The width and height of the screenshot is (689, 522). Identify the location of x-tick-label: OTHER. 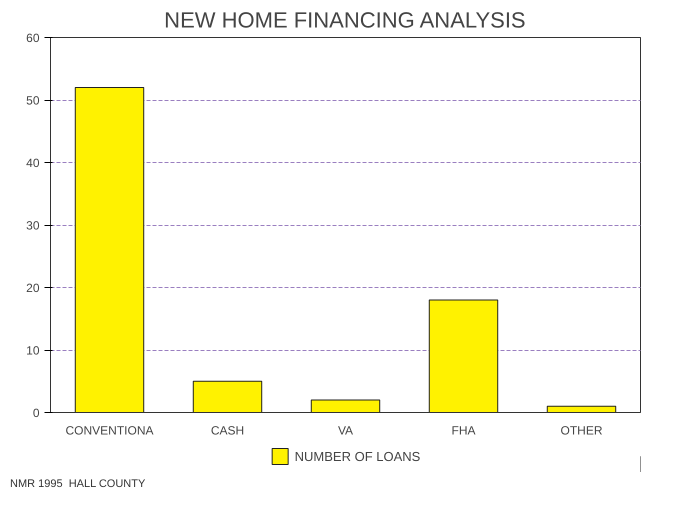
(581, 431).